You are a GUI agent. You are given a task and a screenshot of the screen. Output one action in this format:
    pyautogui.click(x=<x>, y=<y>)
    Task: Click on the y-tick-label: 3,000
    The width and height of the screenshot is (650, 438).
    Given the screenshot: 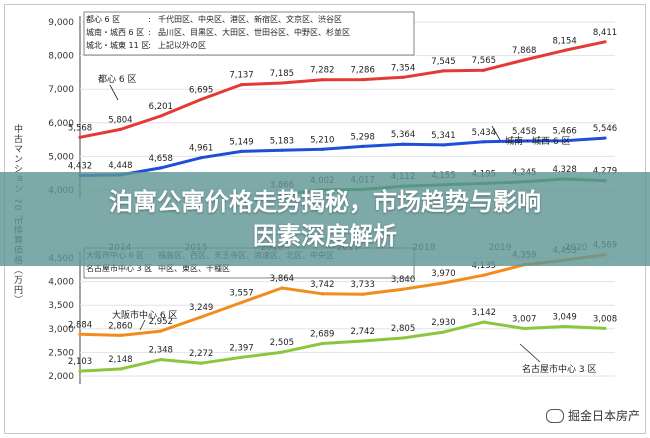 What is the action you would take?
    pyautogui.click(x=61, y=330)
    